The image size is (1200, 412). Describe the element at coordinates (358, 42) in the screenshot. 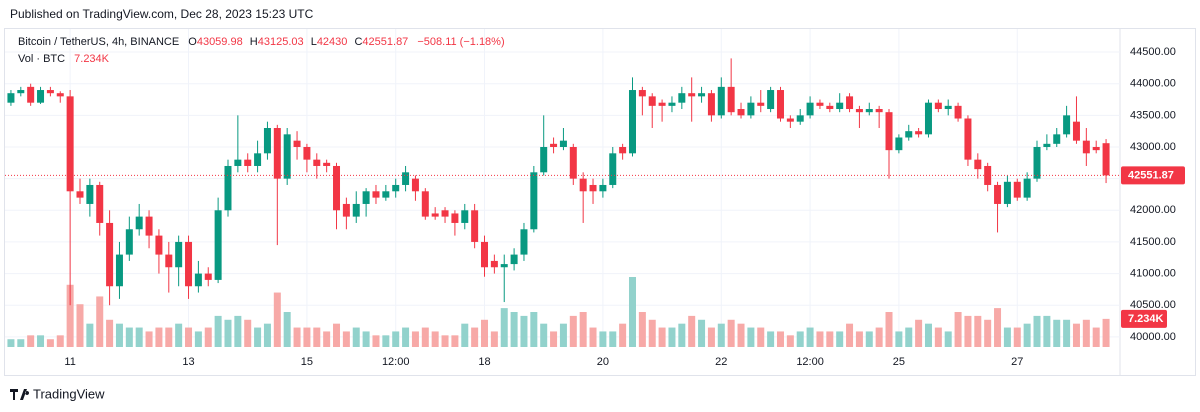

I see `close-letter: C` at that location.